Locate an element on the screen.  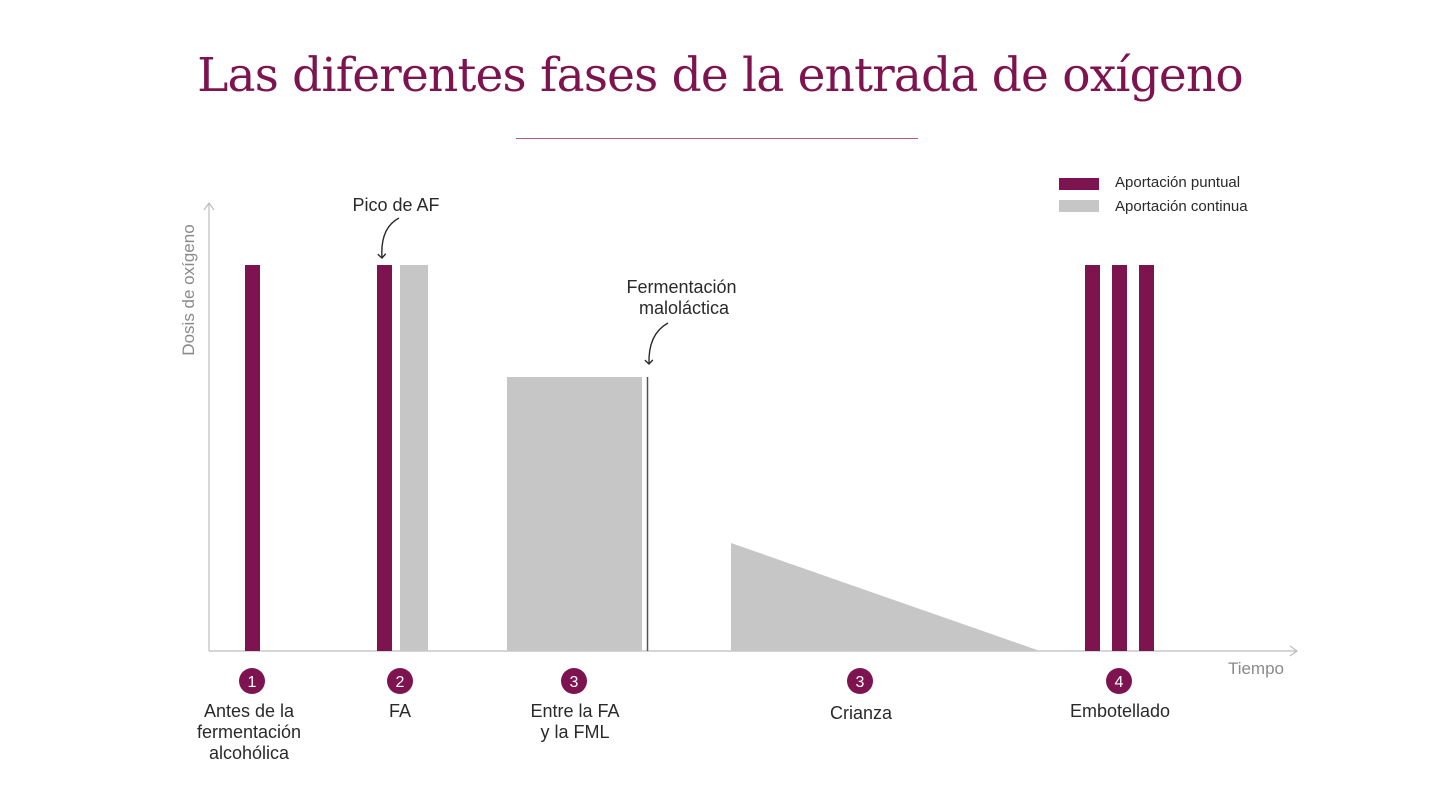
stage-badge-3: 3 is located at coordinates (574, 681).